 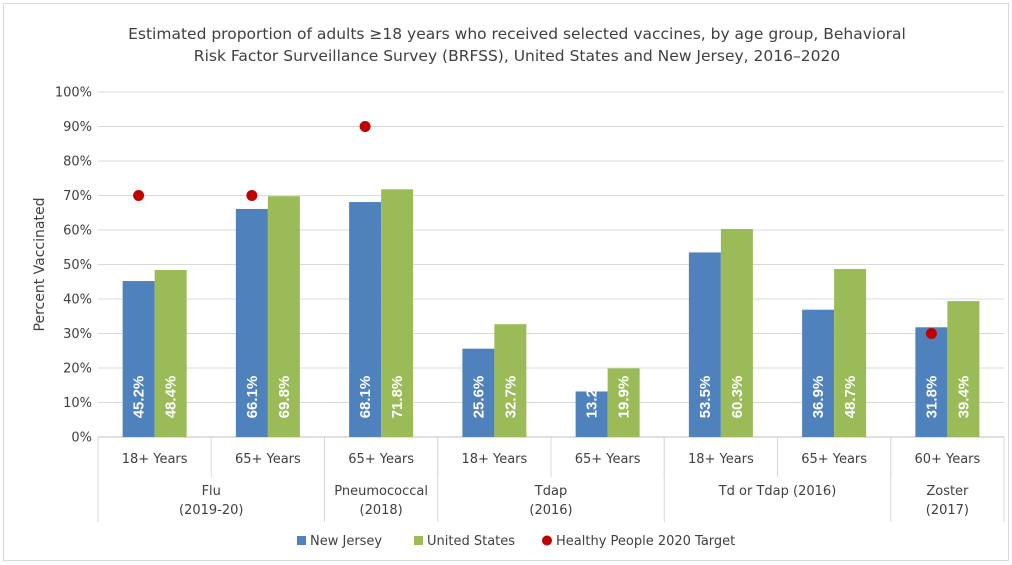 What do you see at coordinates (77, 196) in the screenshot?
I see `y-tick-label: 70%` at bounding box center [77, 196].